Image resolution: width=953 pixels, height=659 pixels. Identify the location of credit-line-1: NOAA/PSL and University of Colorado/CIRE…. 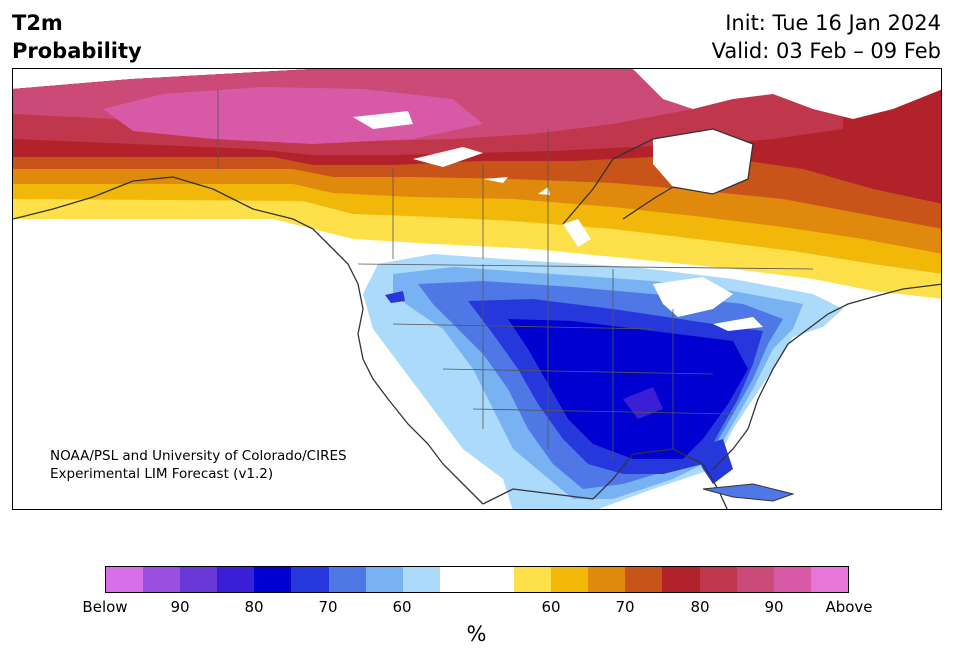
(198, 456).